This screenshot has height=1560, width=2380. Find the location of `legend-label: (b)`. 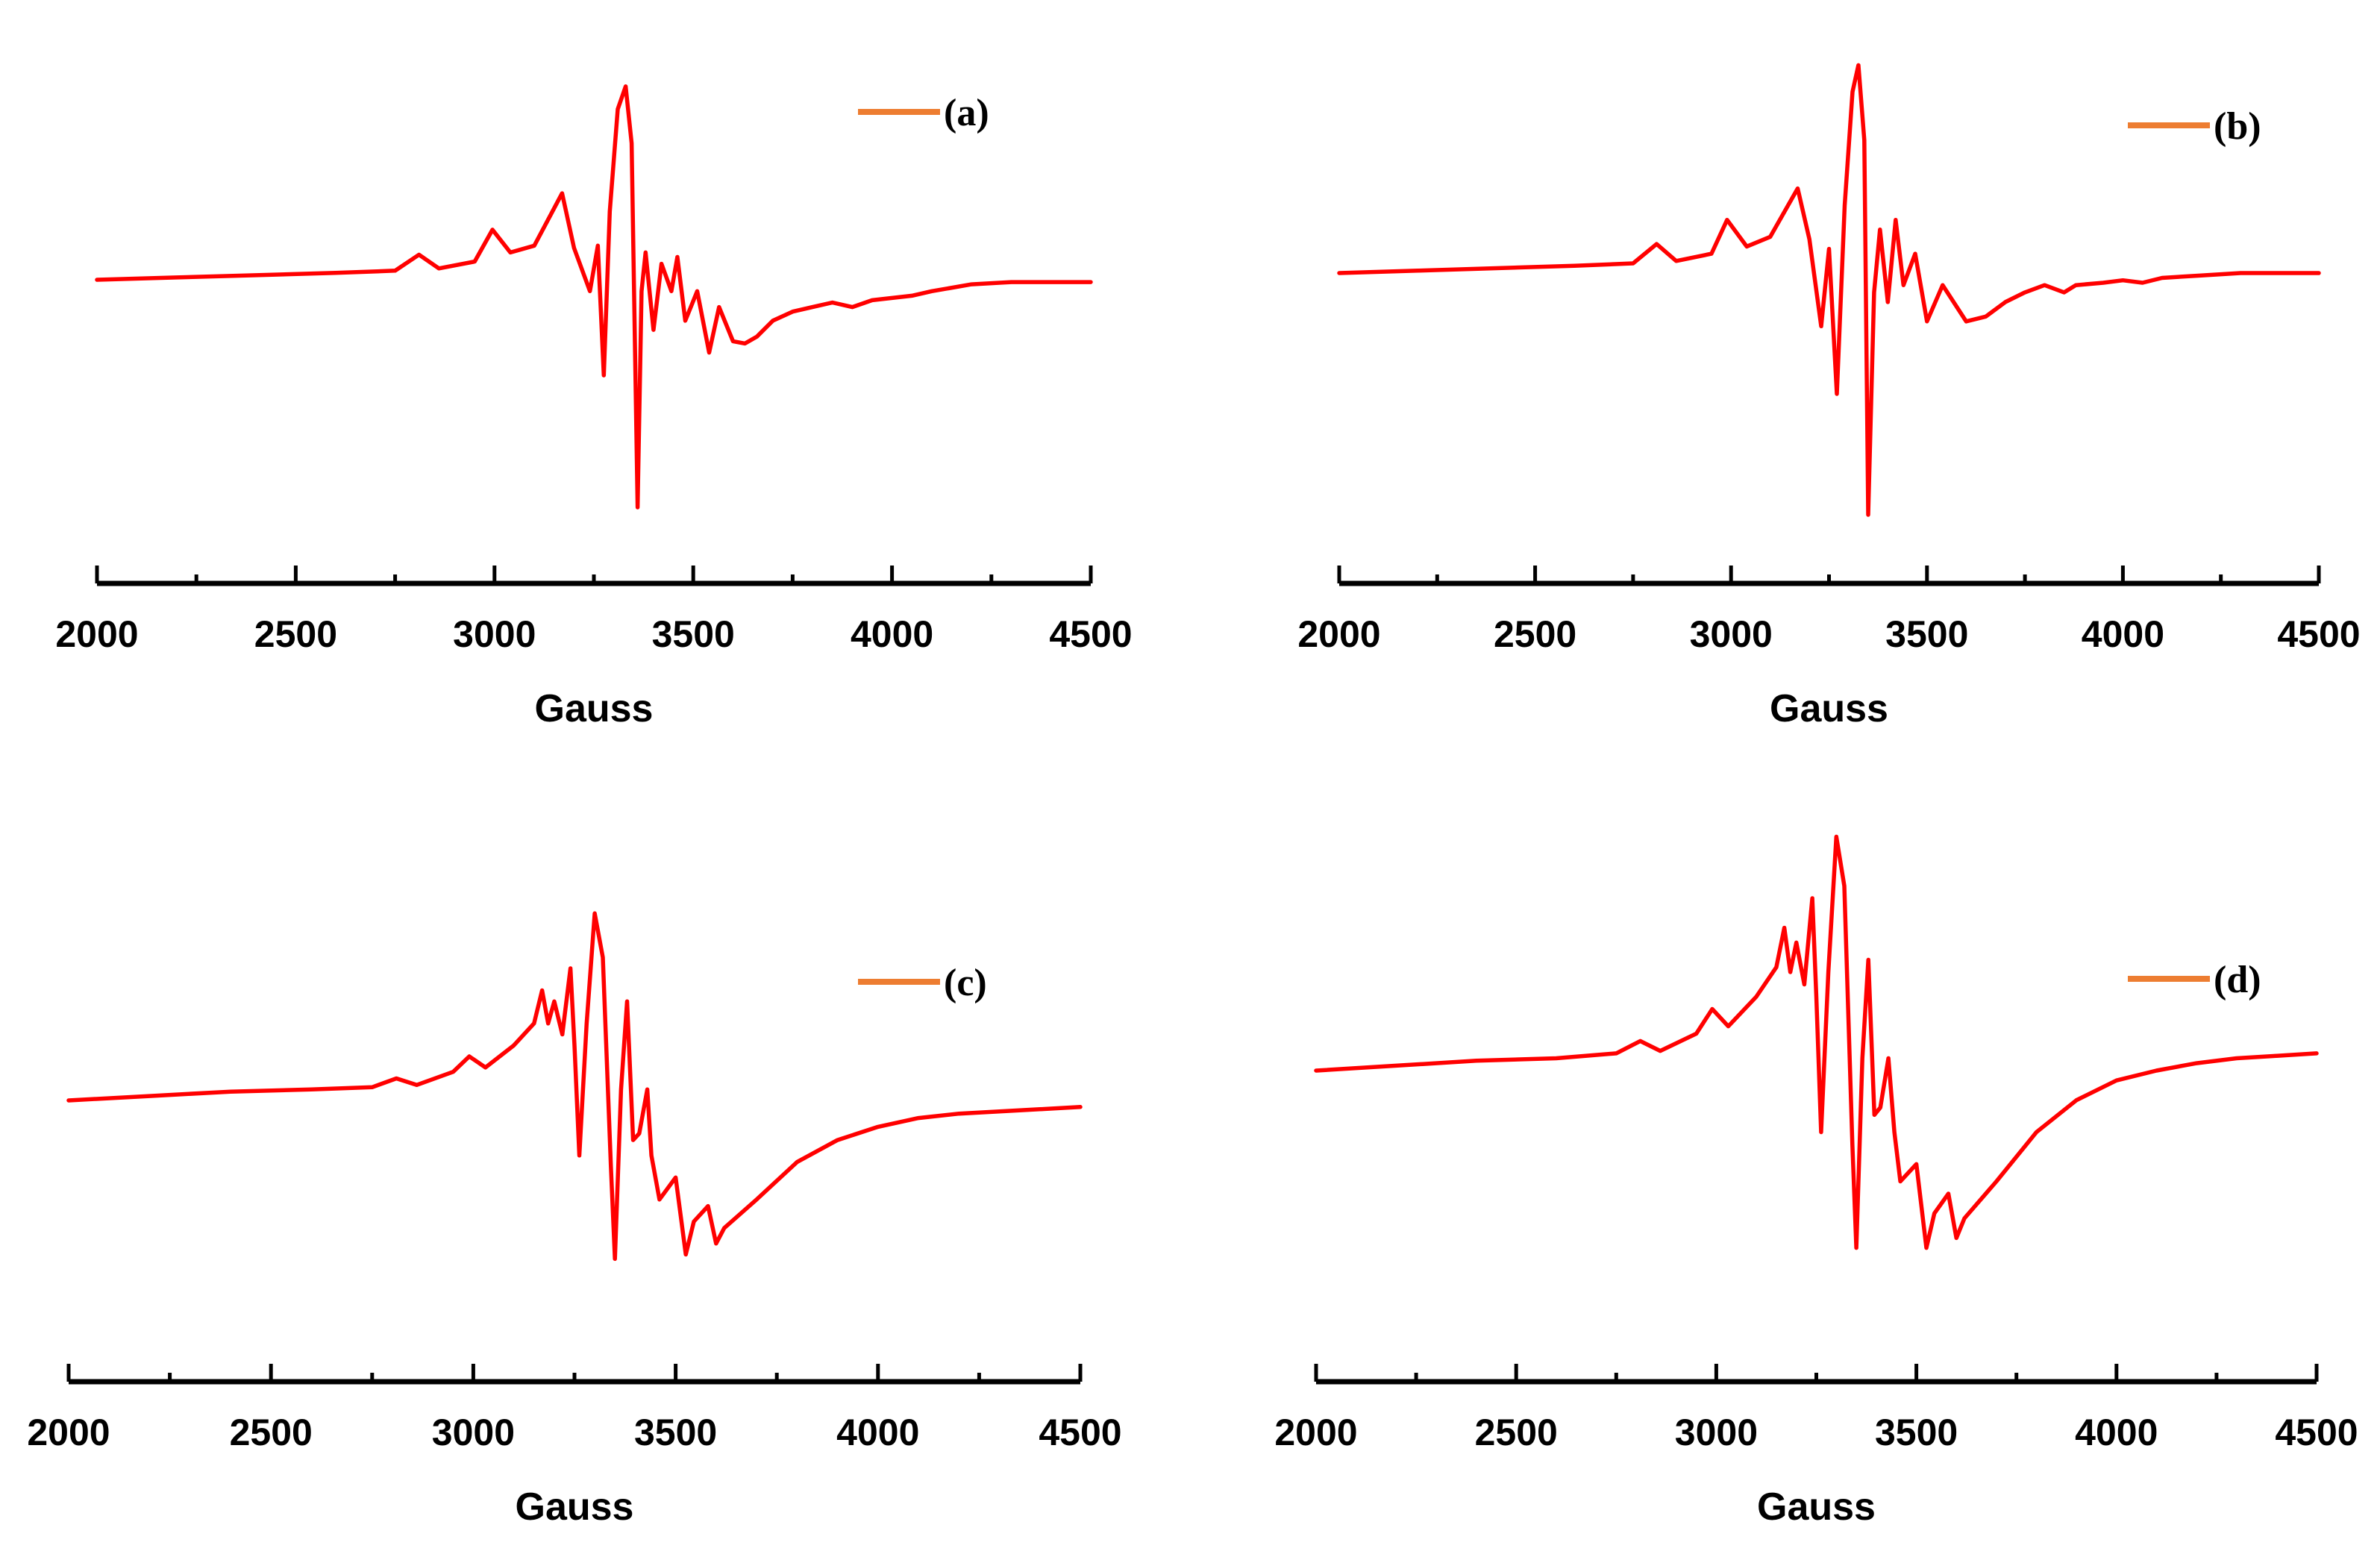

legend-label: (b) is located at coordinates (2237, 126).